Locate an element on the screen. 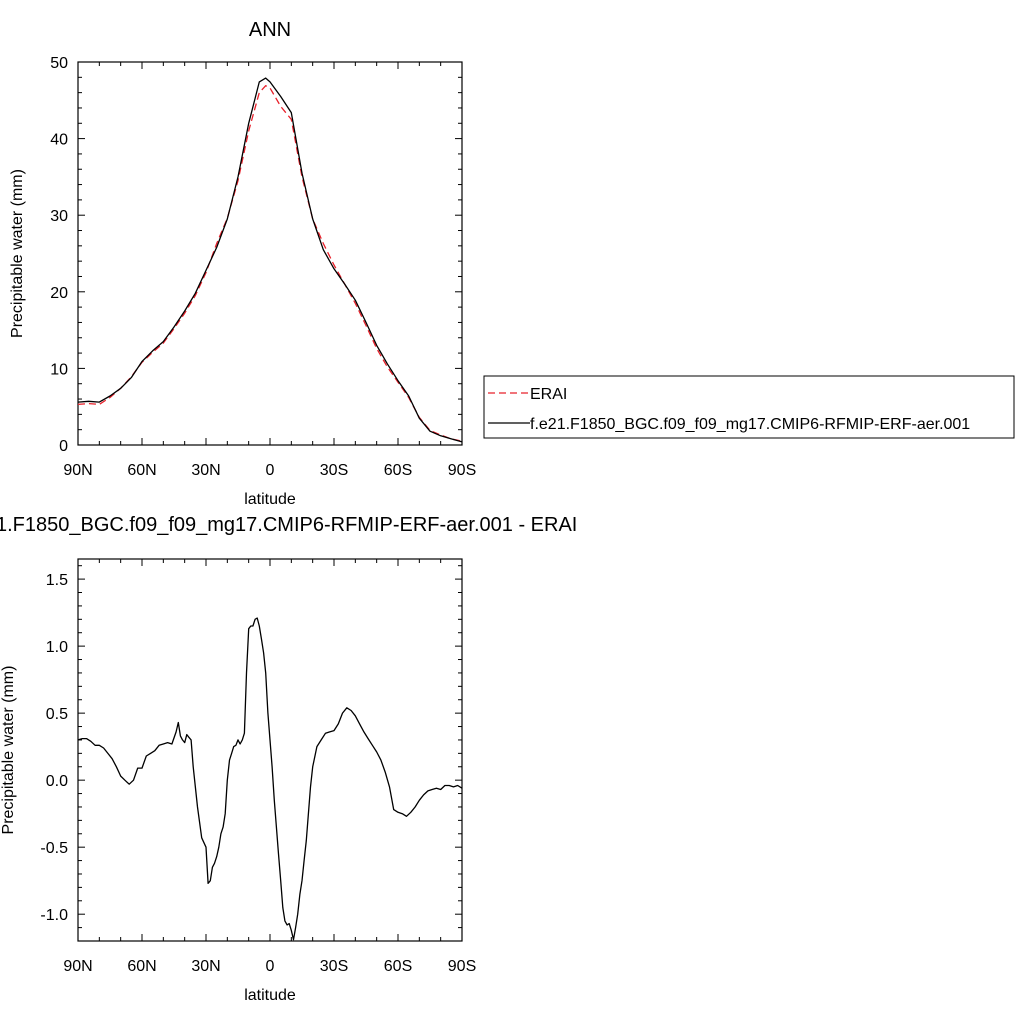 This screenshot has width=1024, height=1024. legend-label-1: ERAI is located at coordinates (548, 394).